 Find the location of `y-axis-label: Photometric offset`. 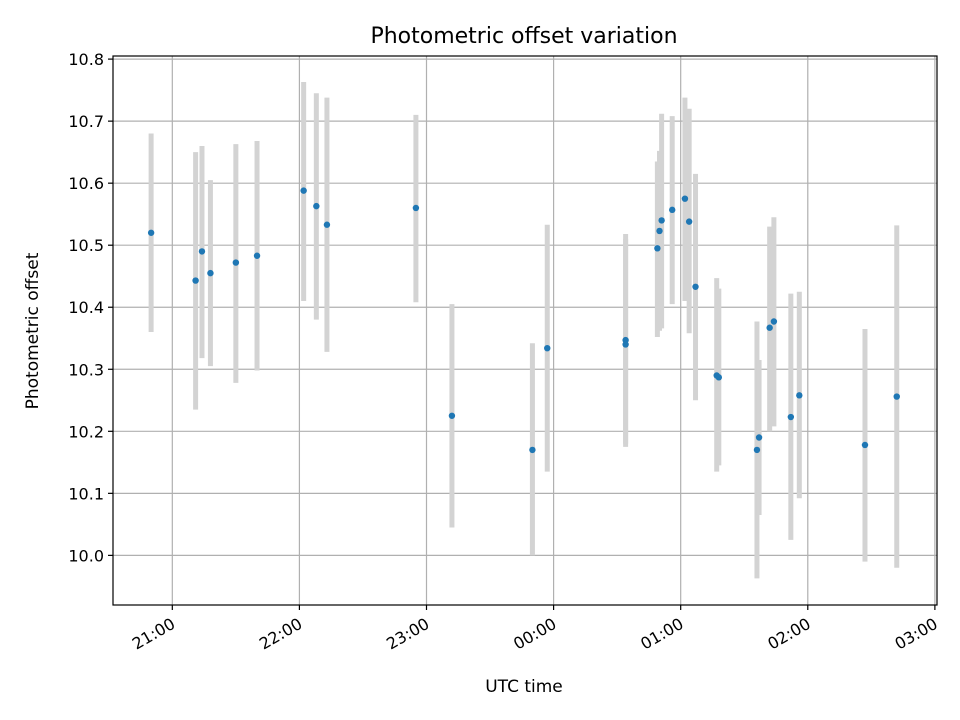

y-axis-label: Photometric offset is located at coordinates (33, 330).